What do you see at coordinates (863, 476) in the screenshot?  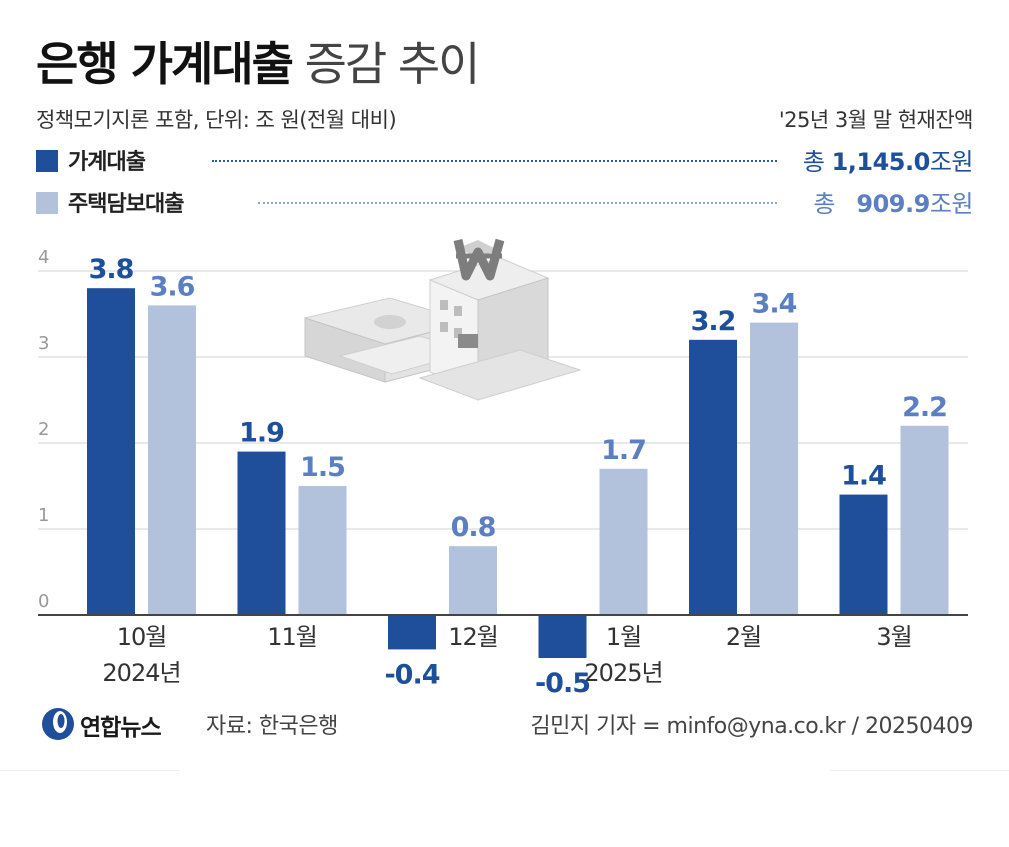 I see `value-label: 1.4` at bounding box center [863, 476].